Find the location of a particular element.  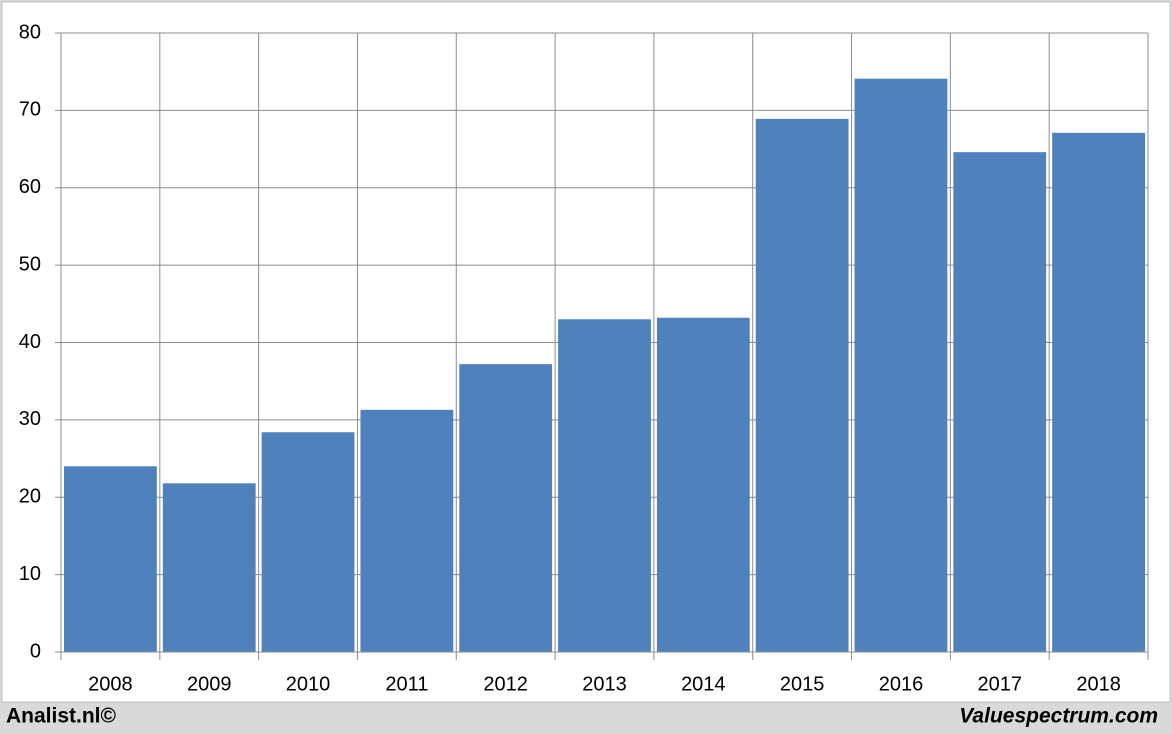

y-tick-label: 70 is located at coordinates (30, 110).